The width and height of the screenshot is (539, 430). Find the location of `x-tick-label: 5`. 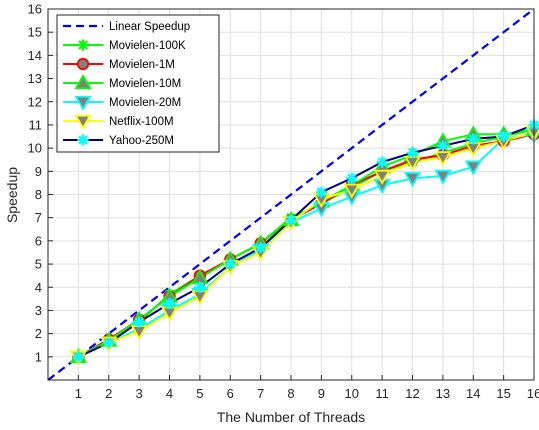

x-tick-label: 5 is located at coordinates (199, 393).